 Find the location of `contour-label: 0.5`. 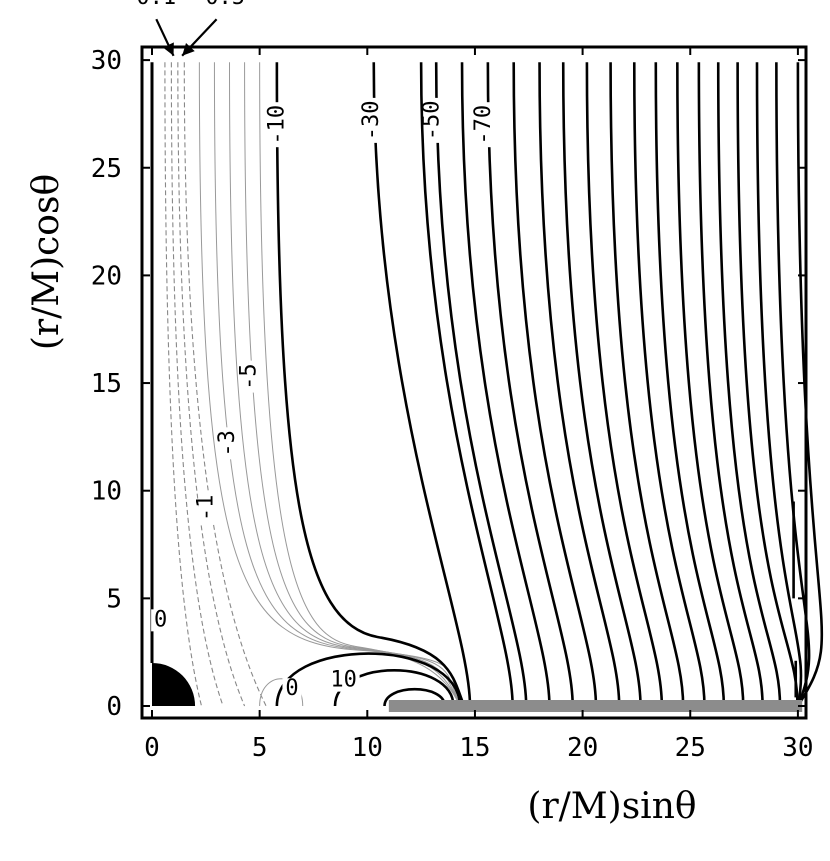

contour-label: 0.5 is located at coordinates (225, 5).